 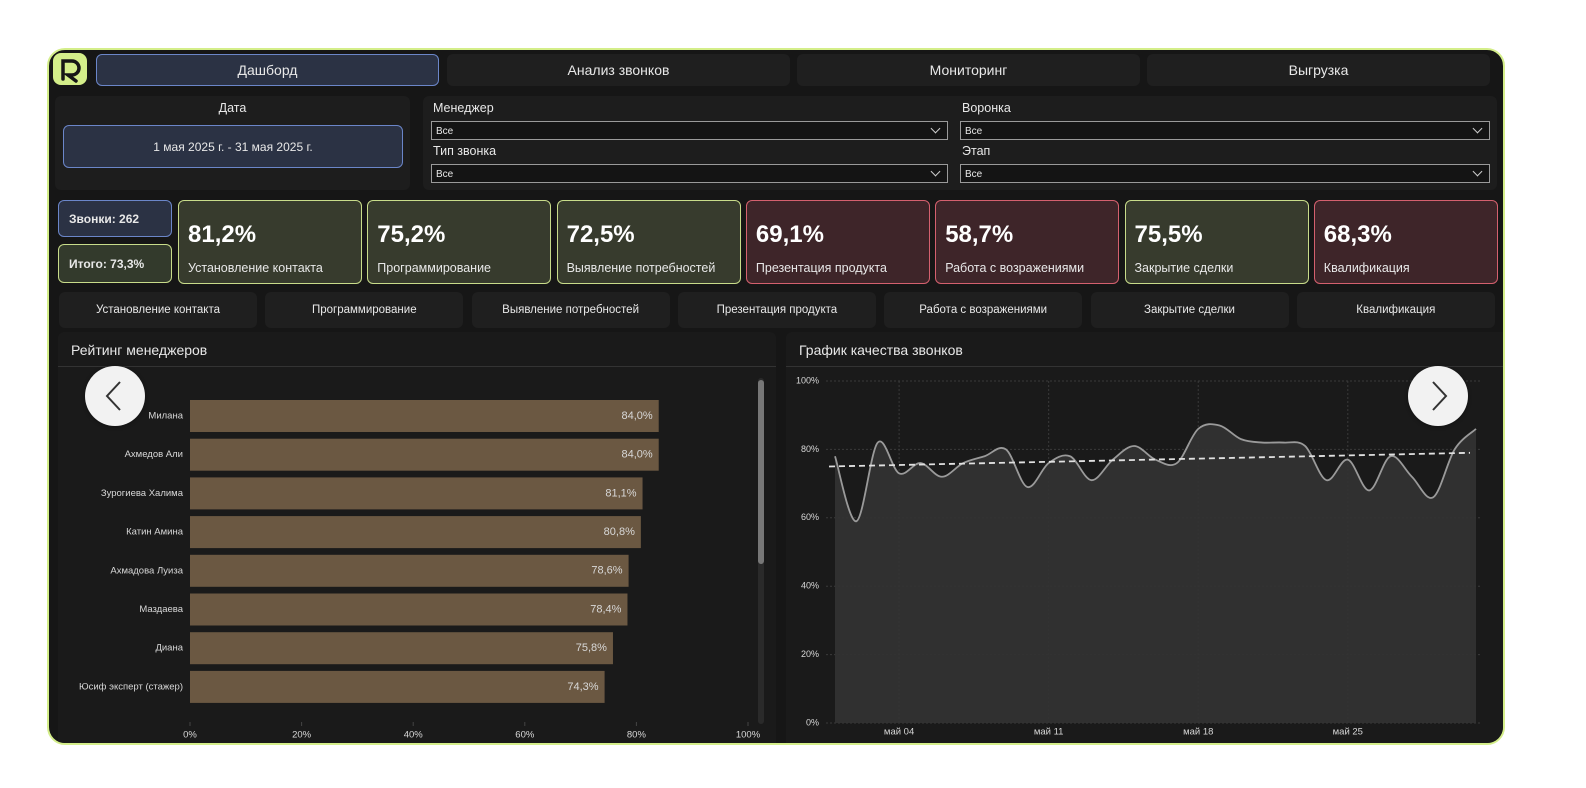 I want to click on nav-tab: Мониторинг, so click(x=968, y=70).